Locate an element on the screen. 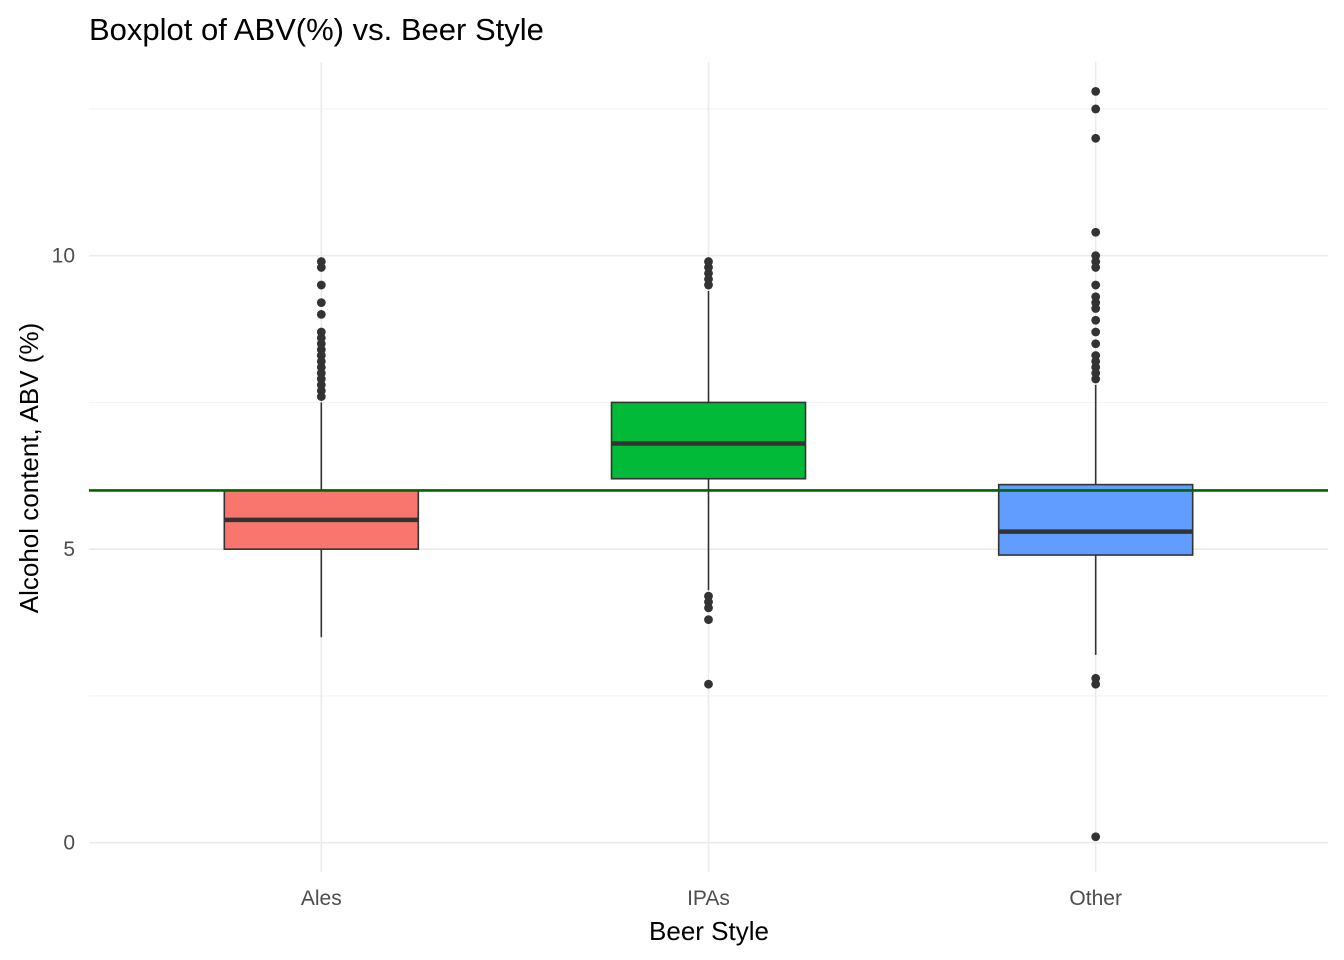 The image size is (1344, 960). box-other is located at coordinates (1095, 464).